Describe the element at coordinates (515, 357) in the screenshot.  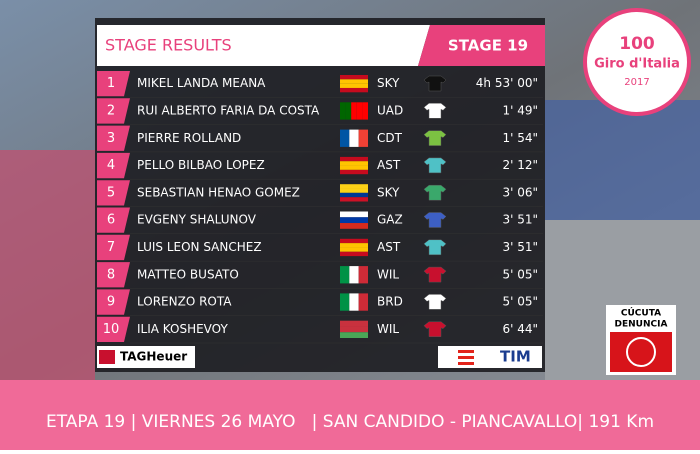
I see `sponsor-right: TIM` at that location.